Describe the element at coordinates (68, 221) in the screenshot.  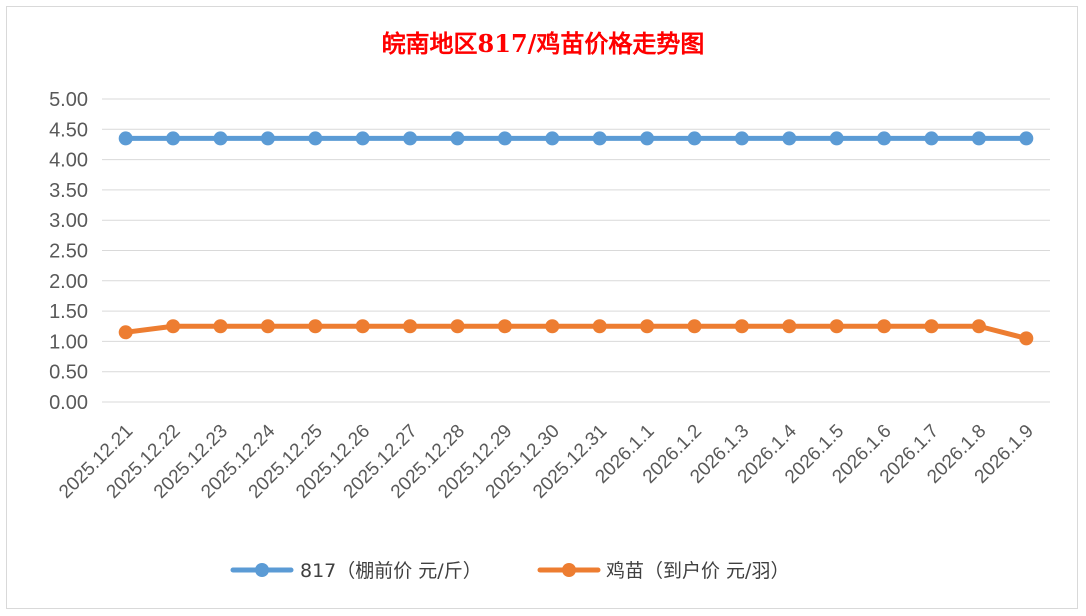
I see `y-tick-label: 3.00` at that location.